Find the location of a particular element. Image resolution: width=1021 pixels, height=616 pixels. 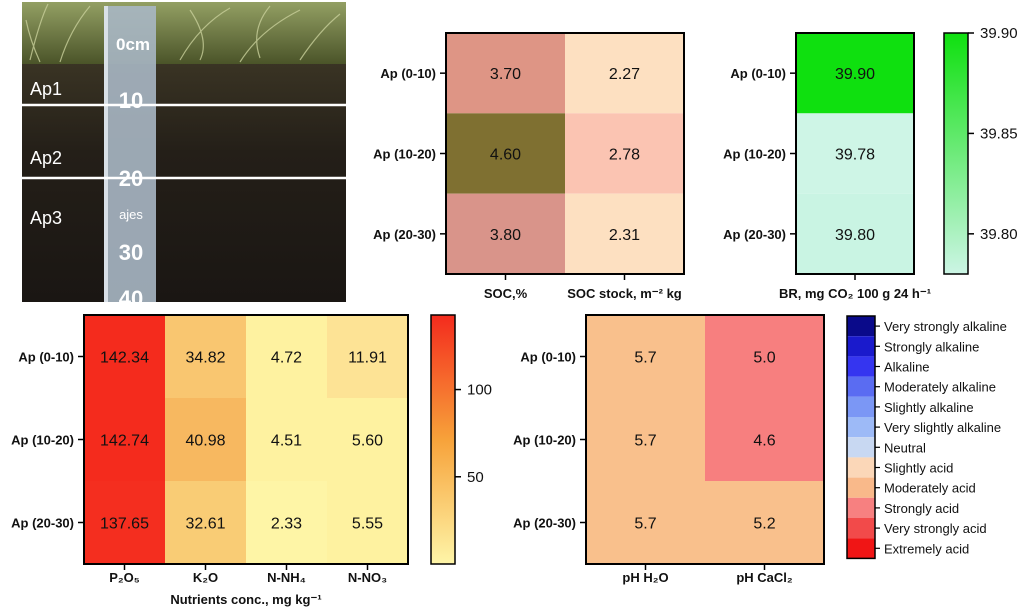

soc-value-2-0: 3.80 is located at coordinates (505, 235).